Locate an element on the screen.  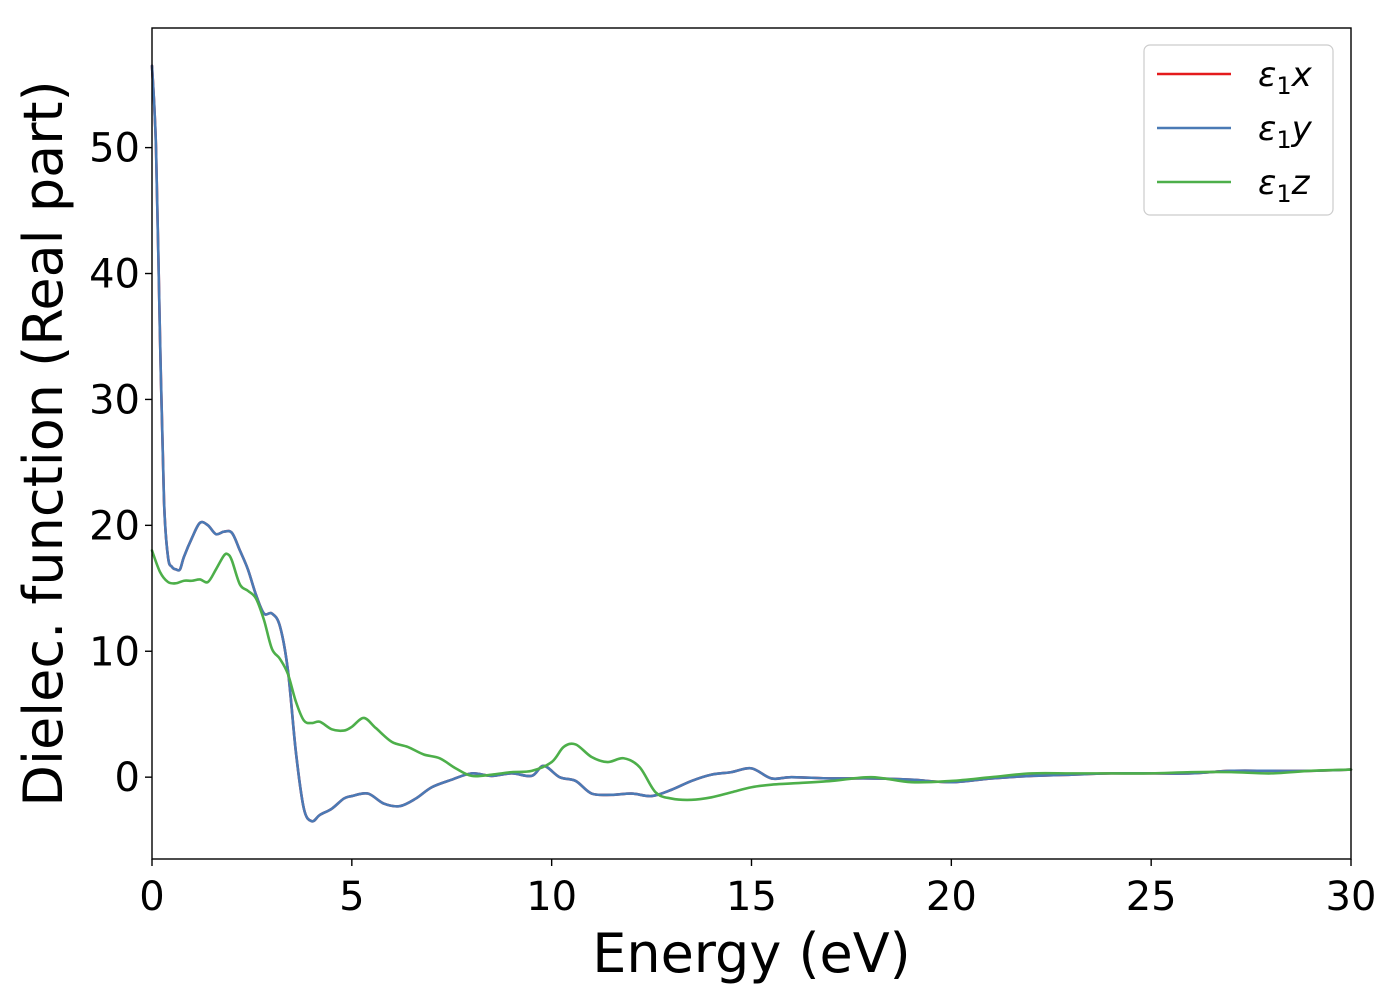
y-tick-label: 10 is located at coordinates (114, 652).